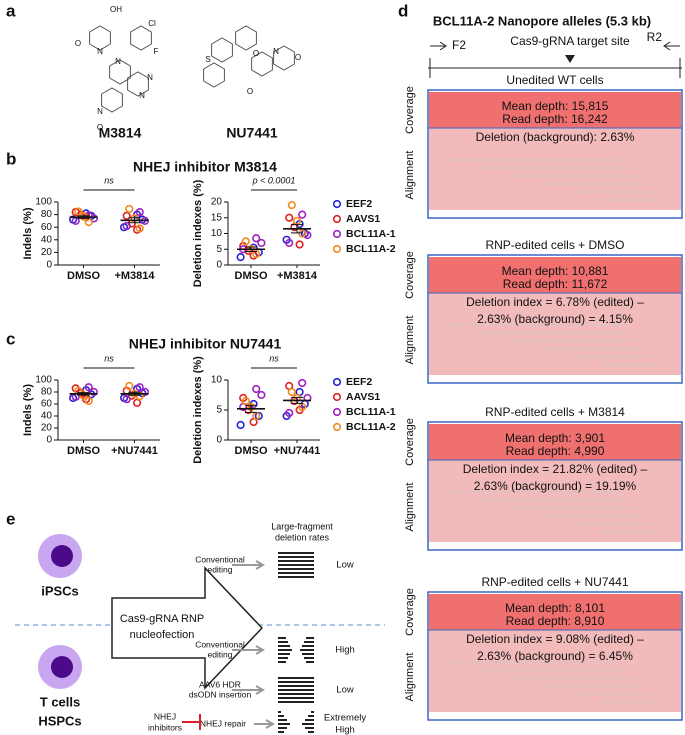 This screenshot has width=685, height=735. Describe the element at coordinates (220, 684) in the screenshot. I see `row-label: AAV6 HDR` at that location.